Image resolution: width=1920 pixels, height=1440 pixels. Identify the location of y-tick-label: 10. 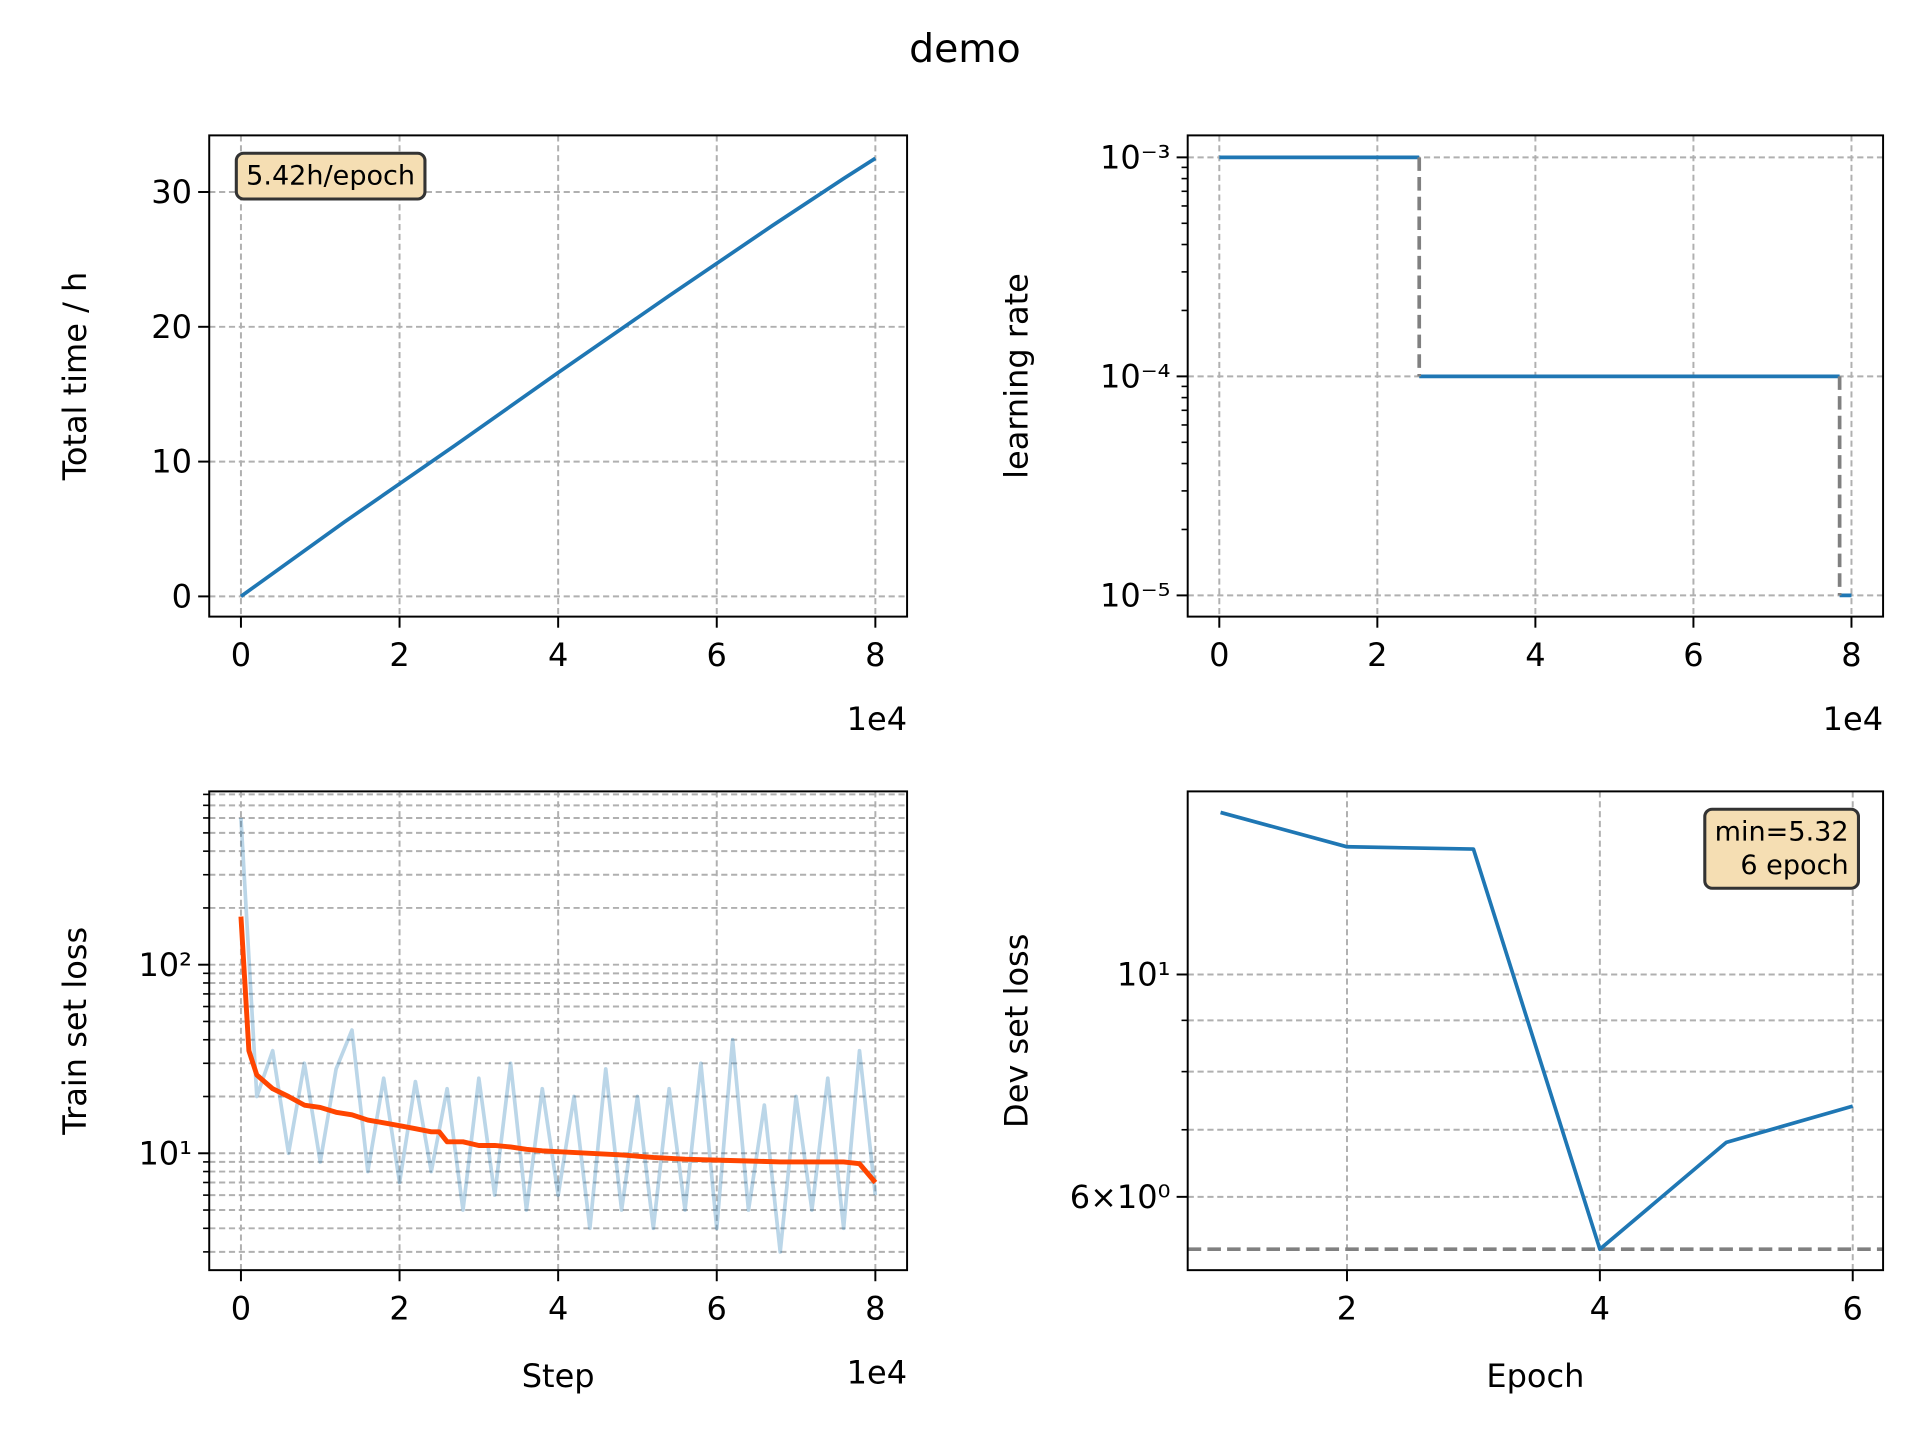
(171, 462).